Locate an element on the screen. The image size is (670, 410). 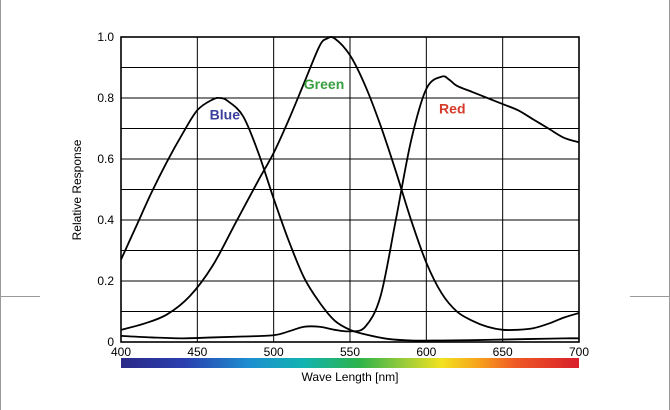
x-axis: 400 450 500 550 600 650 700 is located at coordinates (350, 352).